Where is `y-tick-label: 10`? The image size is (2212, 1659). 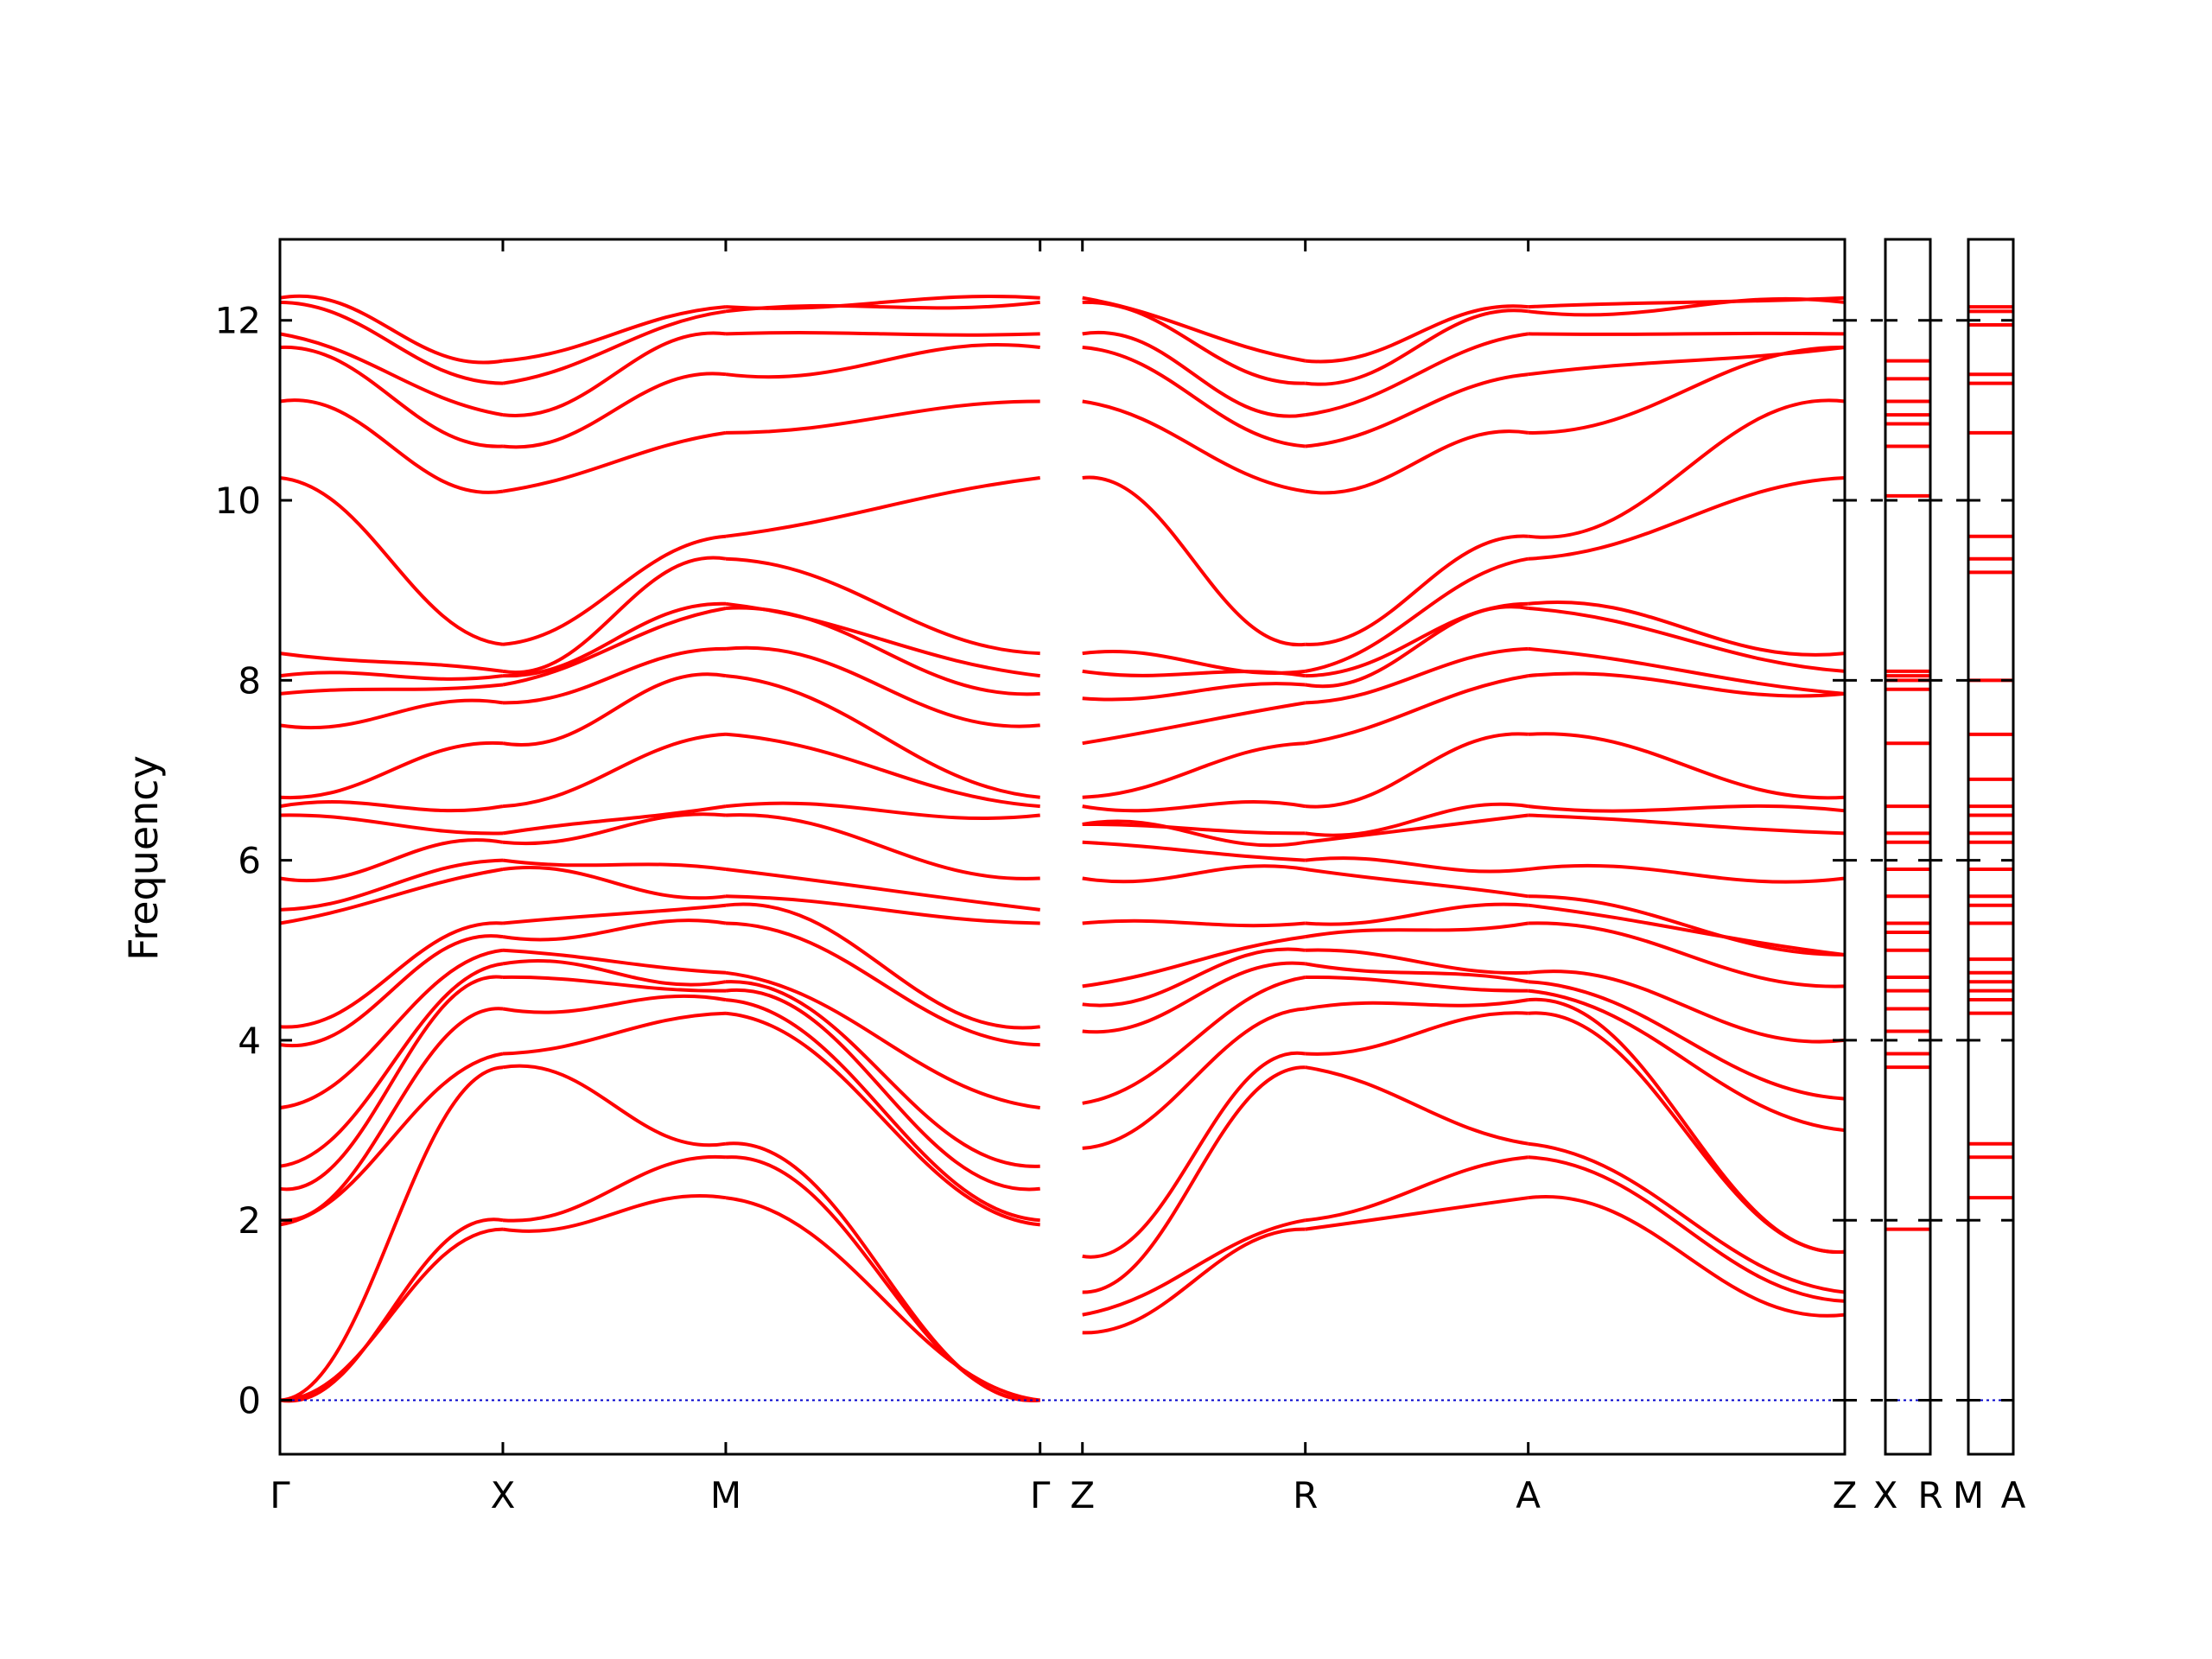 y-tick-label: 10 is located at coordinates (238, 501).